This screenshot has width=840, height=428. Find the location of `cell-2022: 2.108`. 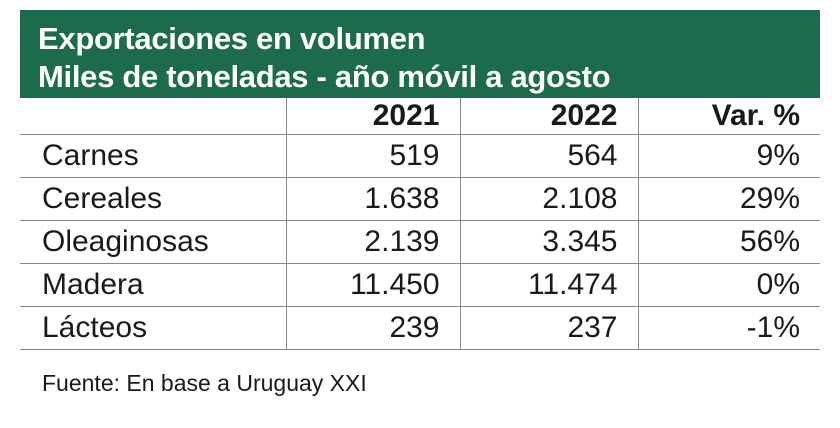

cell-2022: 2.108 is located at coordinates (548, 199).